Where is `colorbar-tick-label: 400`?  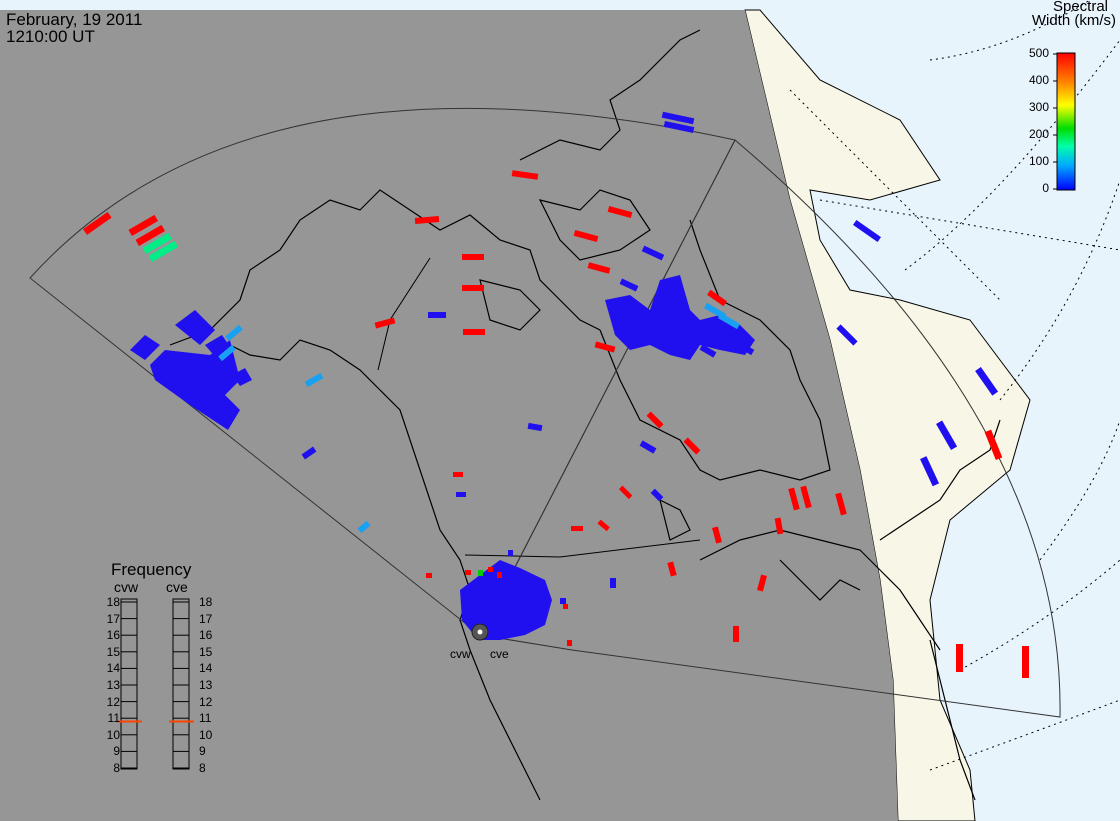
colorbar-tick-label: 400 is located at coordinates (1038, 80).